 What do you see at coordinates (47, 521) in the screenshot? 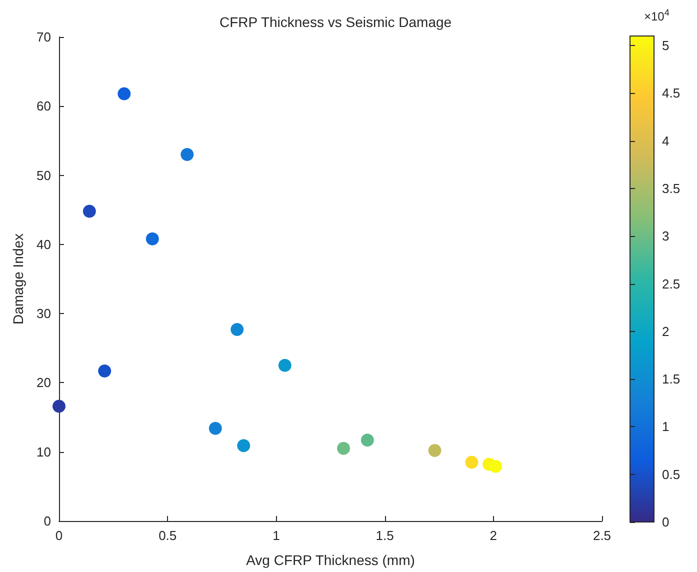
I see `y-tick-label: 0` at bounding box center [47, 521].